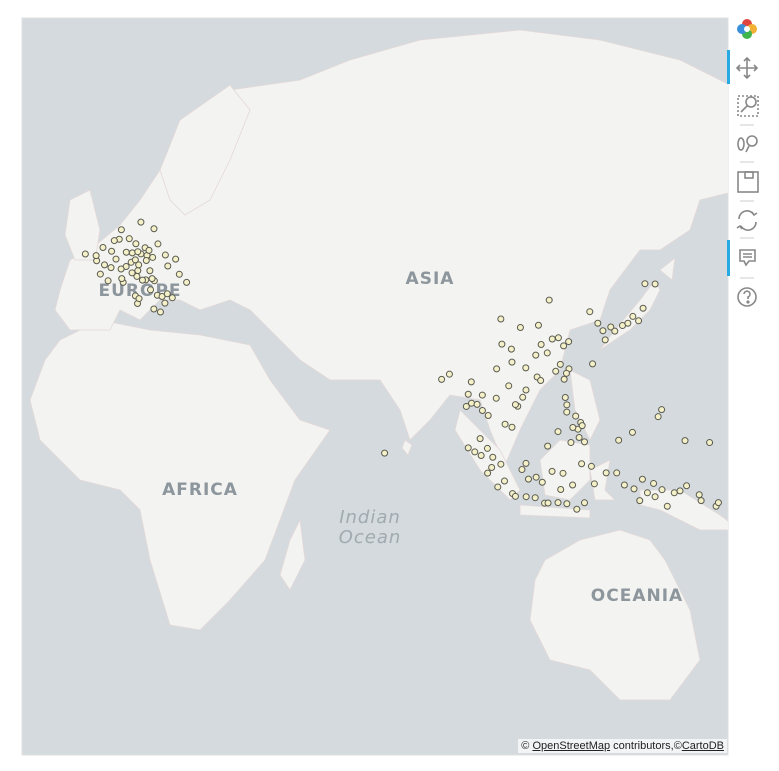 Image resolution: width=779 pixels, height=771 pixels. What do you see at coordinates (370, 537) in the screenshot?
I see `ocean-label: Ocean` at bounding box center [370, 537].